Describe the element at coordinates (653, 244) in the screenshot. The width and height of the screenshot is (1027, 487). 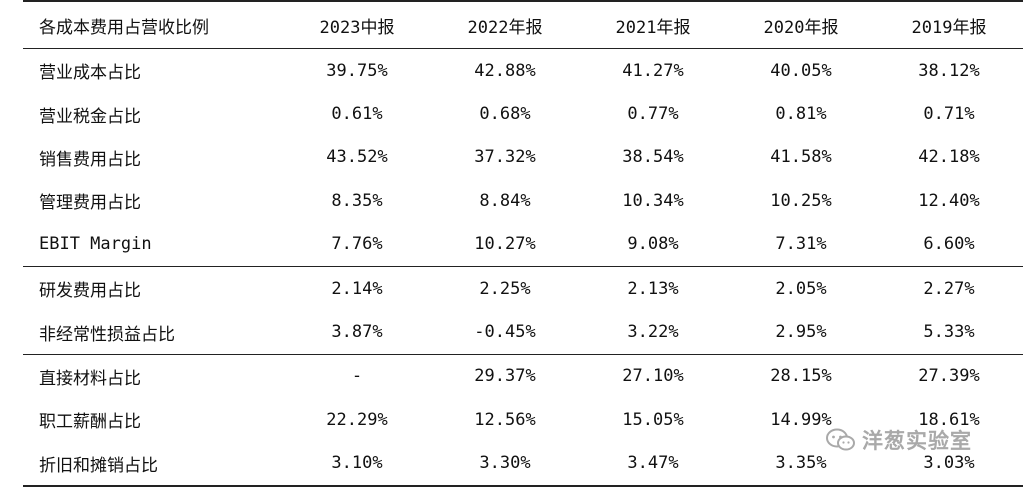
I see `table-cell: 9.08%` at that location.